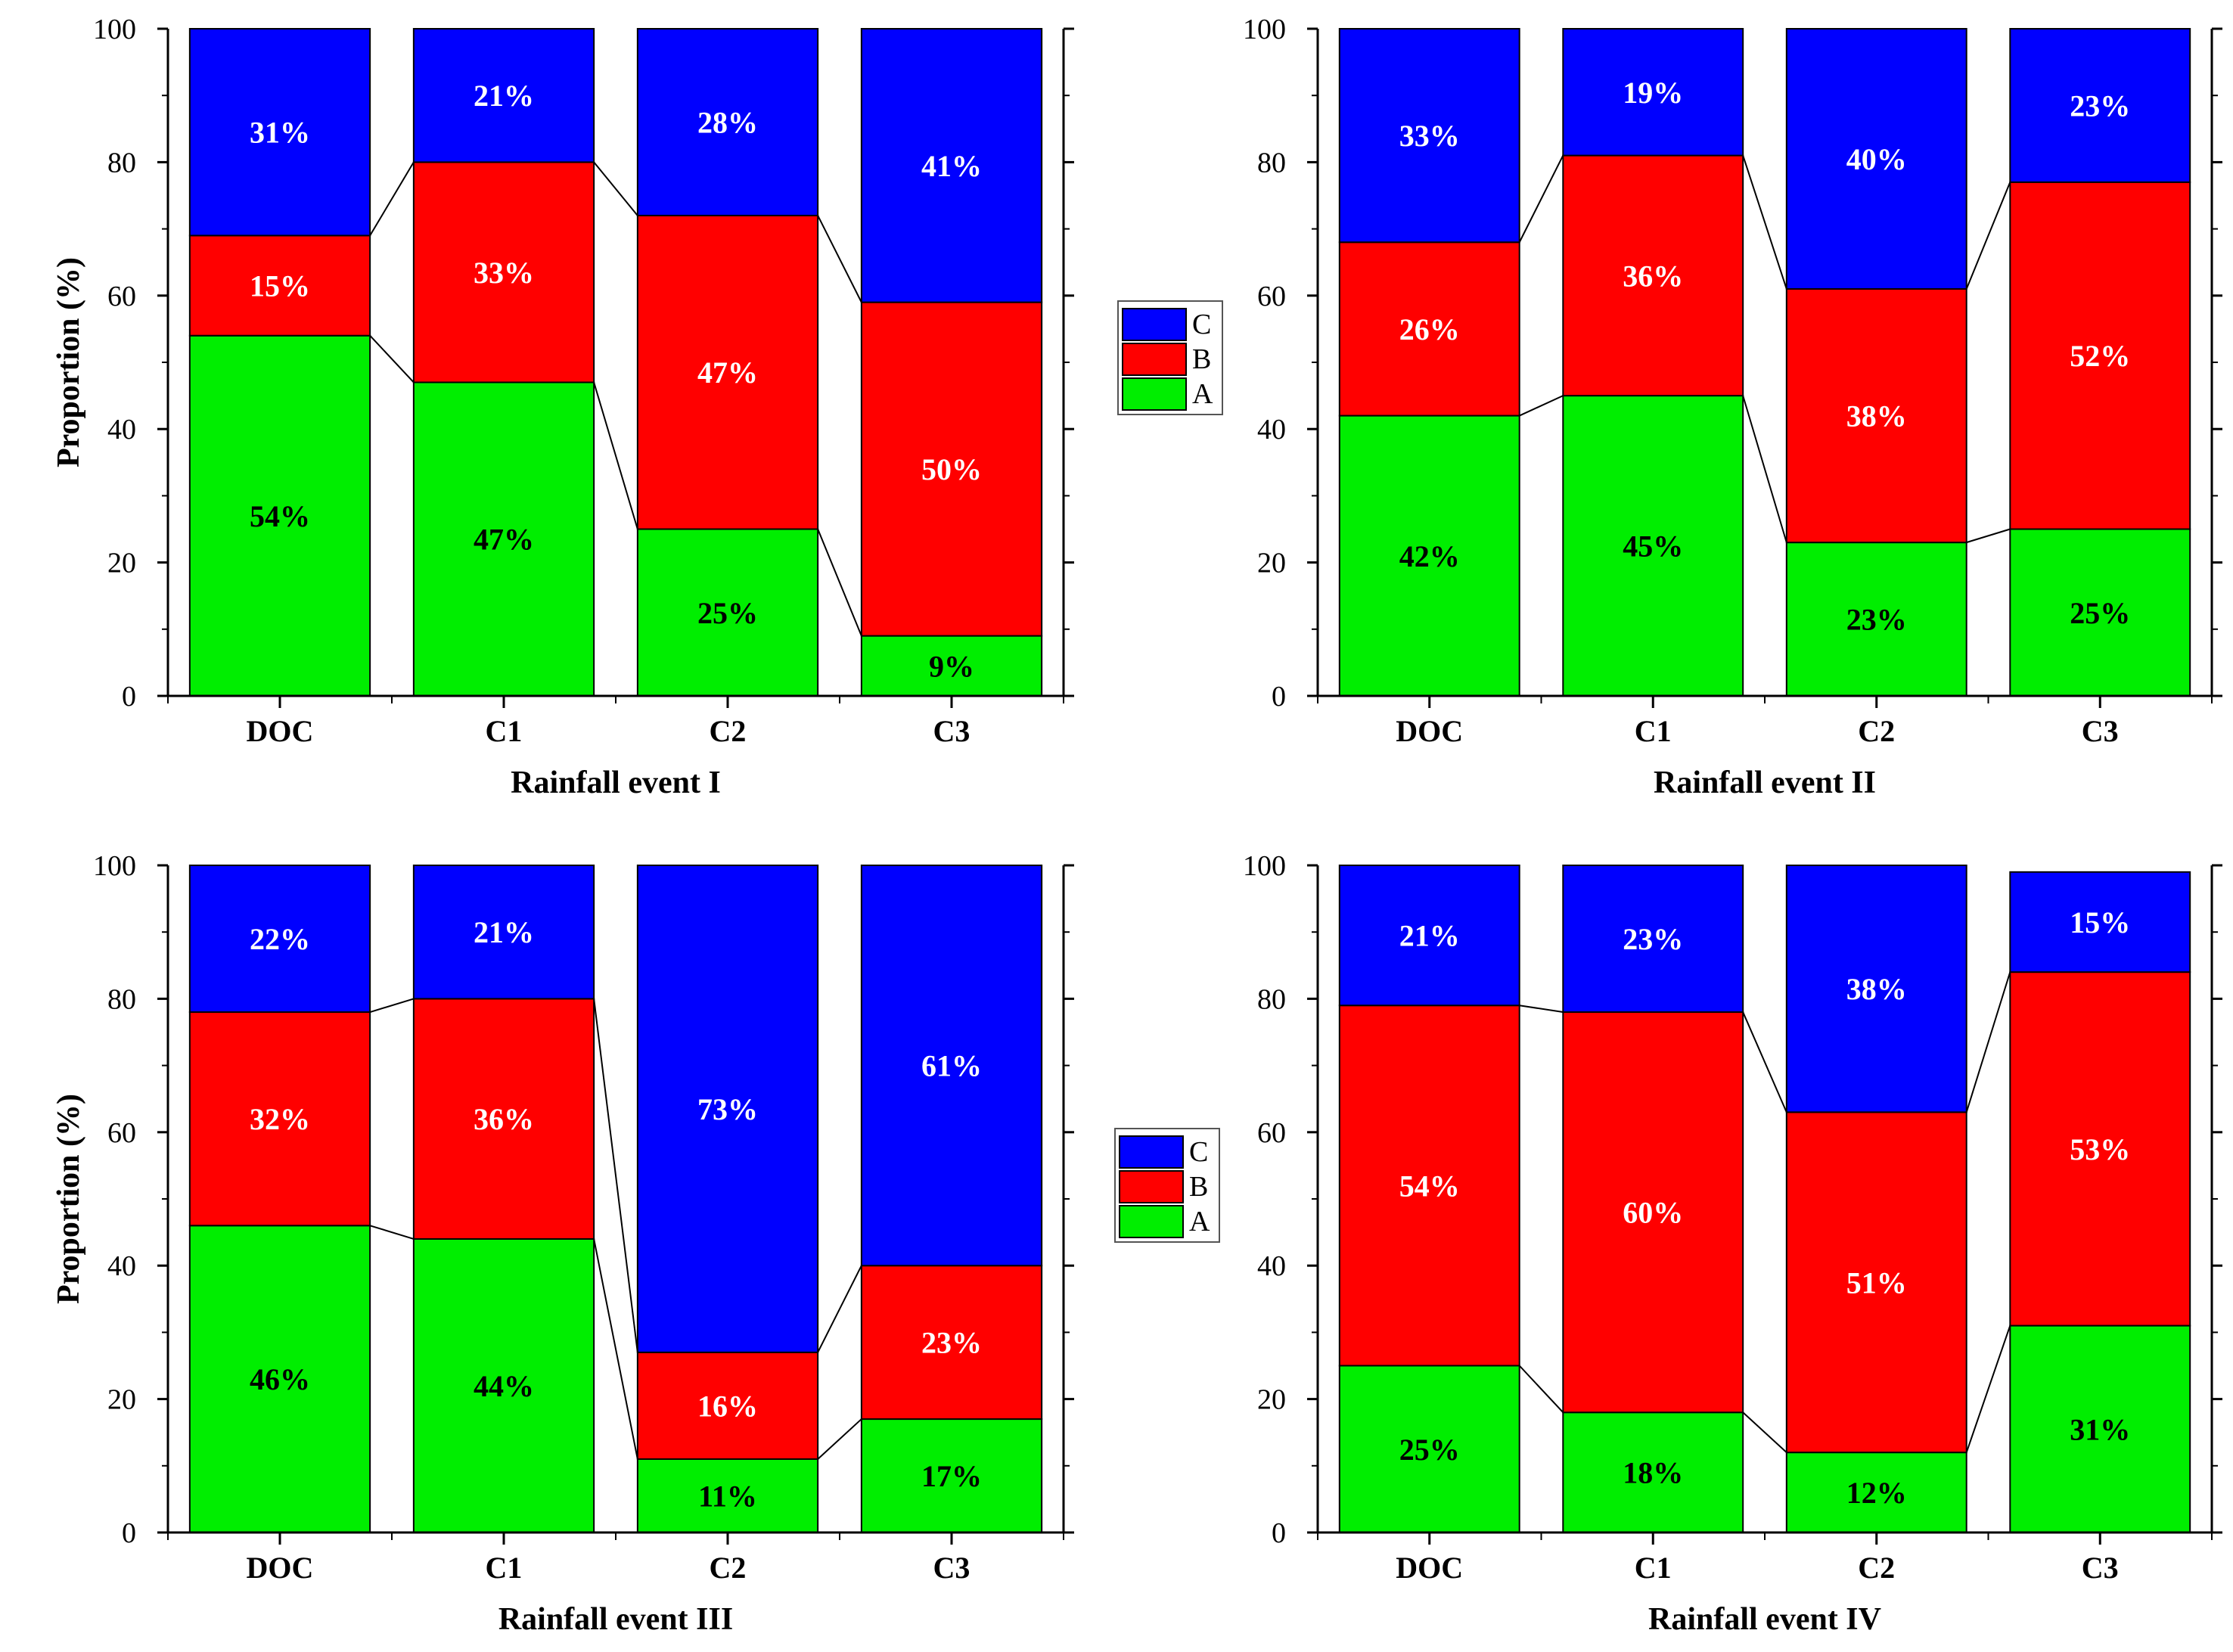  I want to click on data-label-A-c1: 45%, so click(1653, 546).